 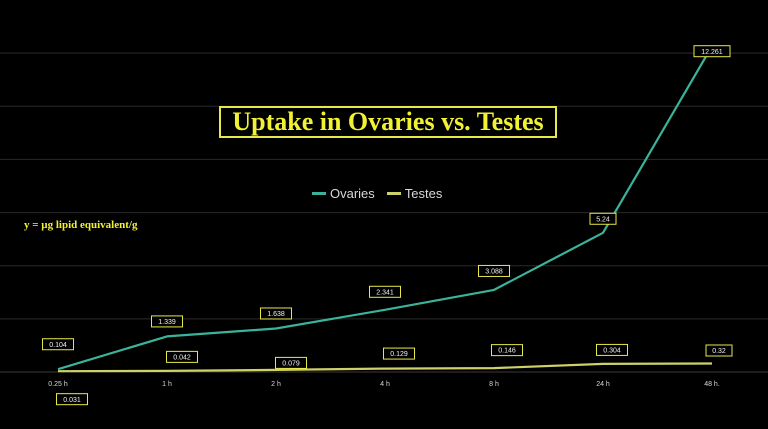 I want to click on data-label: 3.088, so click(x=494, y=272).